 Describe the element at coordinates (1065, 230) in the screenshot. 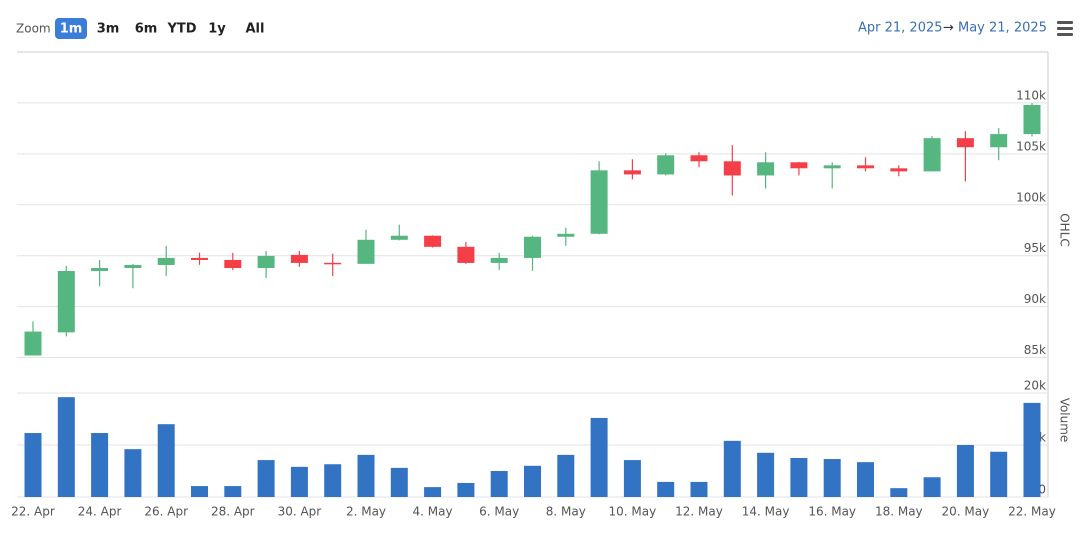

I see `y-axis-title: OHLC` at that location.